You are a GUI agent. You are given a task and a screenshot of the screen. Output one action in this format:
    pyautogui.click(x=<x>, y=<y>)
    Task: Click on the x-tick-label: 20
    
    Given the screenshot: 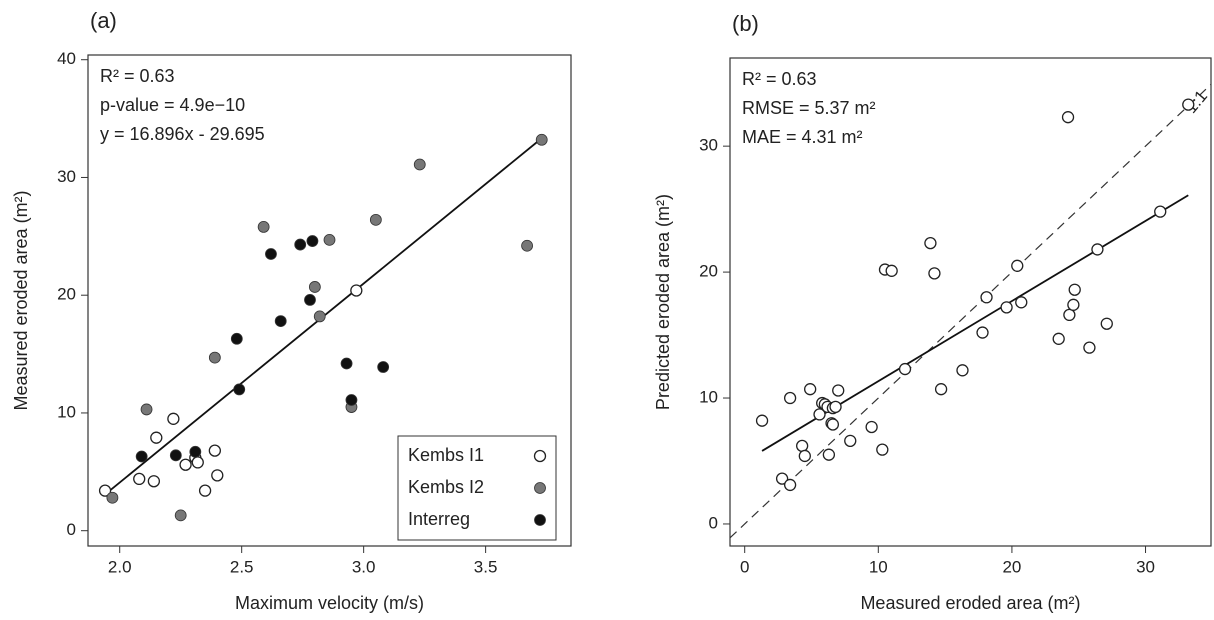 What is the action you would take?
    pyautogui.click(x=1011, y=566)
    